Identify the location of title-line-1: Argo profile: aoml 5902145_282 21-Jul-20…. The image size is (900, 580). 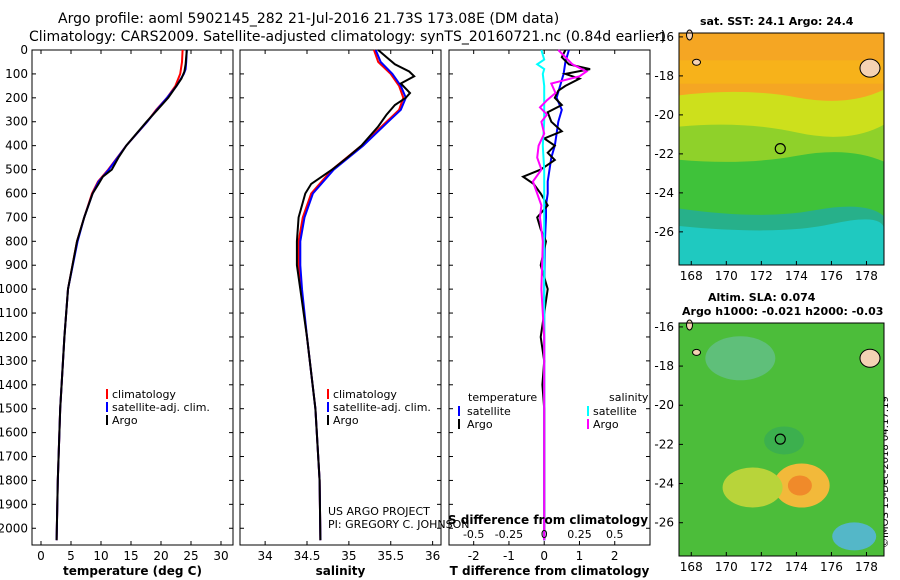
(309, 19).